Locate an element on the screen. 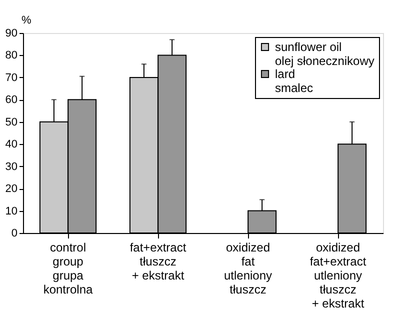 This screenshot has height=334, width=408. legend-label: lard smalec is located at coordinates (294, 81).